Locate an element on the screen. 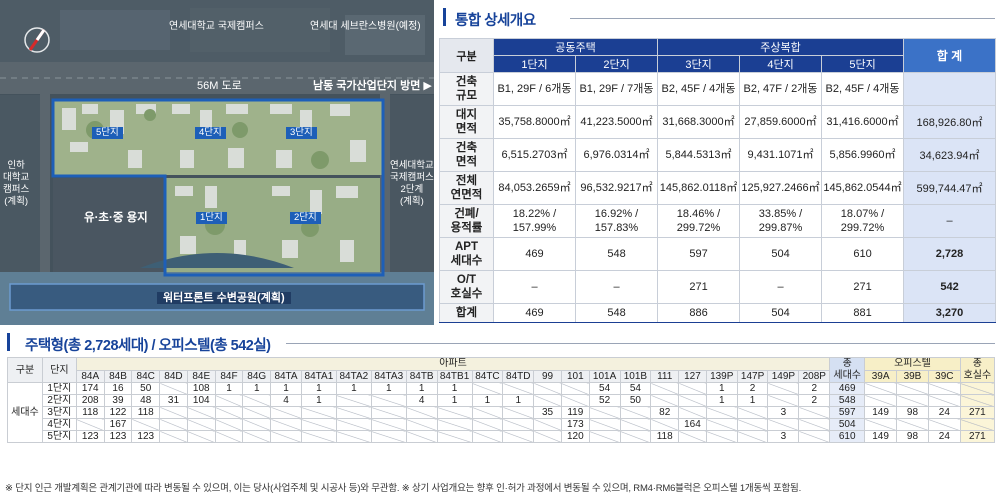 This screenshot has height=499, width=1000. overview-cell: 6,976.0314㎡ is located at coordinates (616, 155).